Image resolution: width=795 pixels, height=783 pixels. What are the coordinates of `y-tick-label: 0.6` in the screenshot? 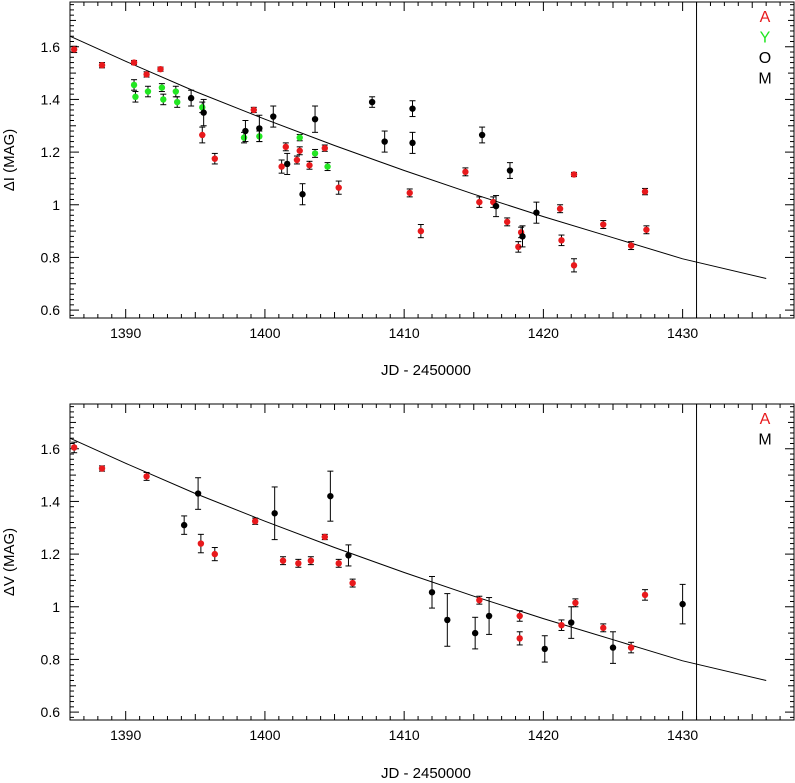 It's located at (51, 310).